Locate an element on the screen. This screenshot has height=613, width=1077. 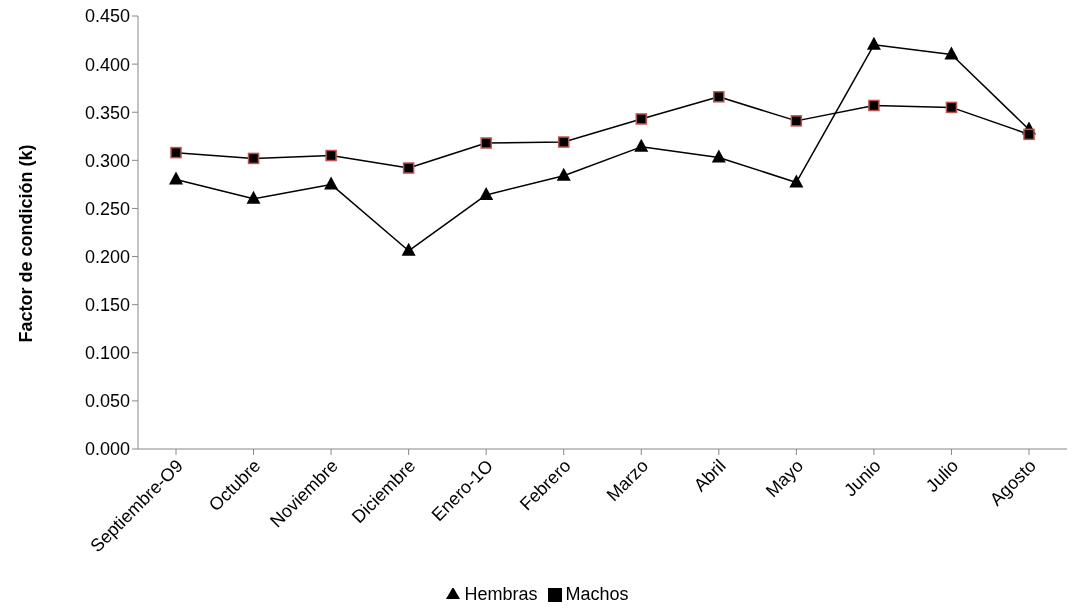
y-tick-label: 0.350 is located at coordinates (107, 112).